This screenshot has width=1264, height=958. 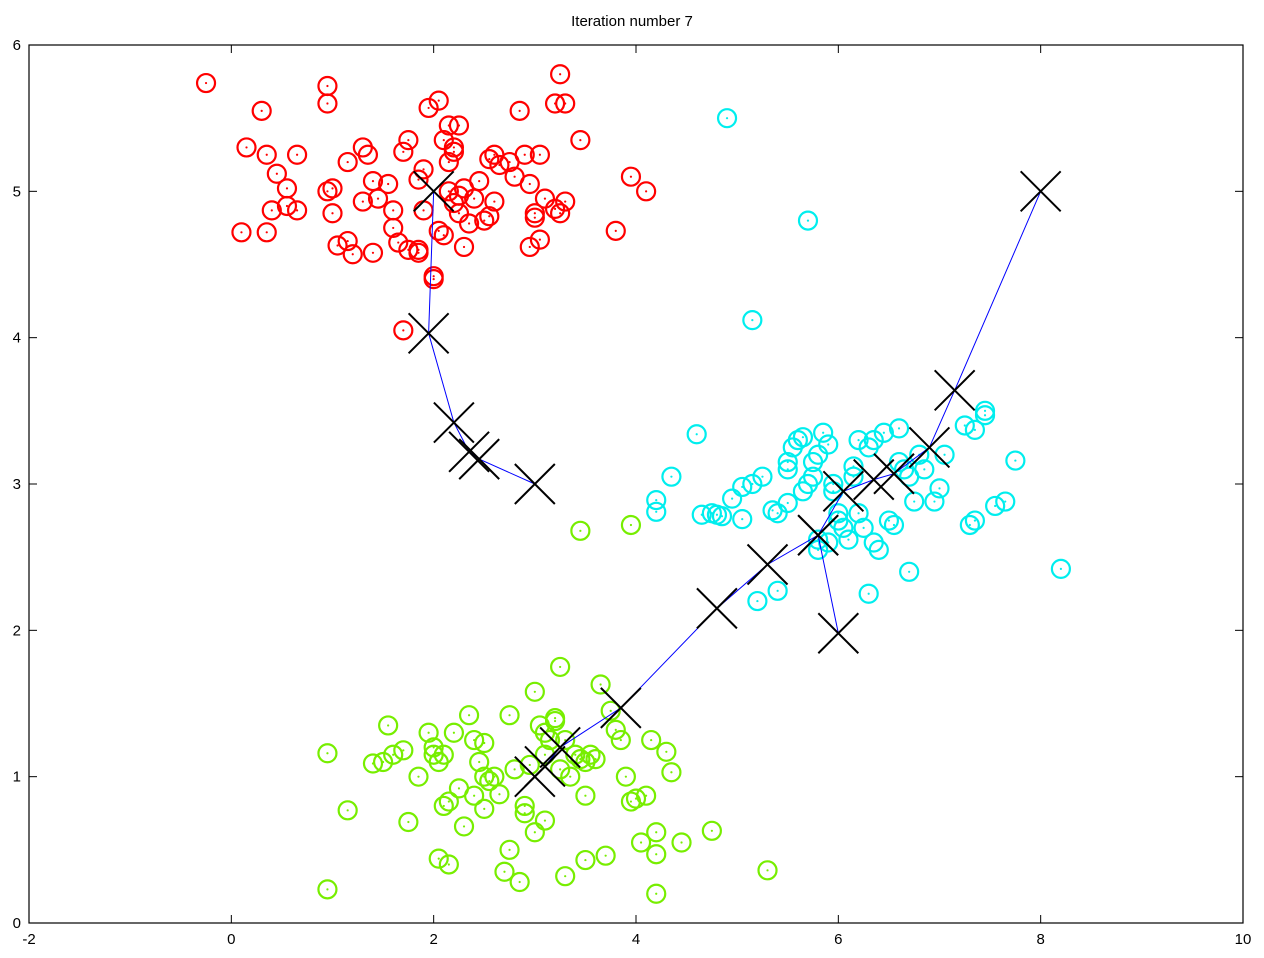 I want to click on x-tick-label: 6, so click(x=838, y=939).